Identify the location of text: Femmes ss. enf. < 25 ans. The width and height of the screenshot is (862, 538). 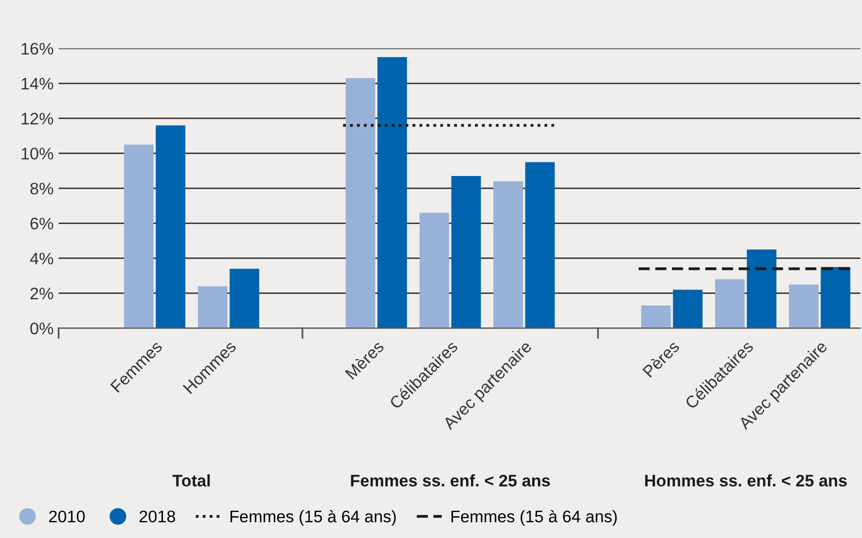
(450, 480).